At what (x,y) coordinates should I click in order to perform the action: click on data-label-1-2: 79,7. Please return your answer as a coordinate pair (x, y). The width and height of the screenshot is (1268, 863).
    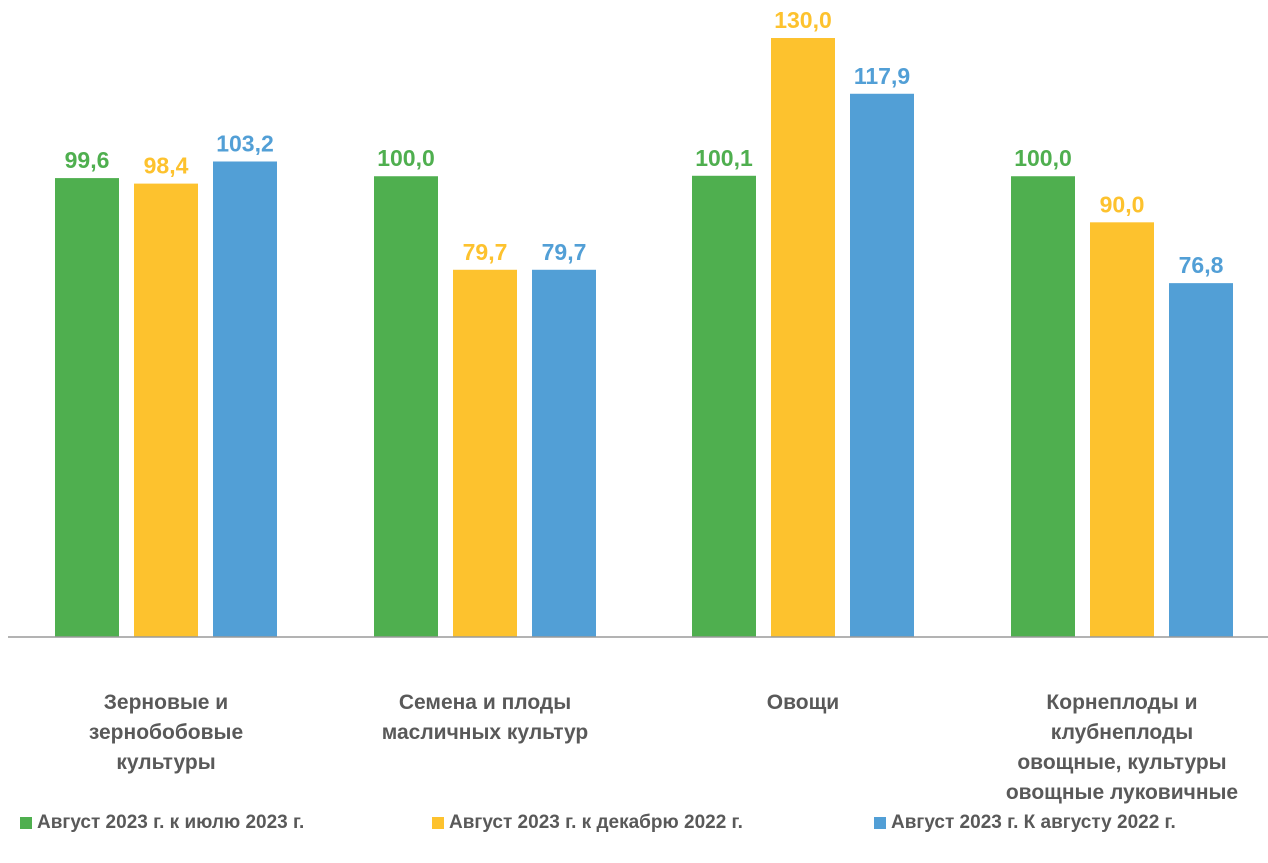
    Looking at the image, I should click on (564, 252).